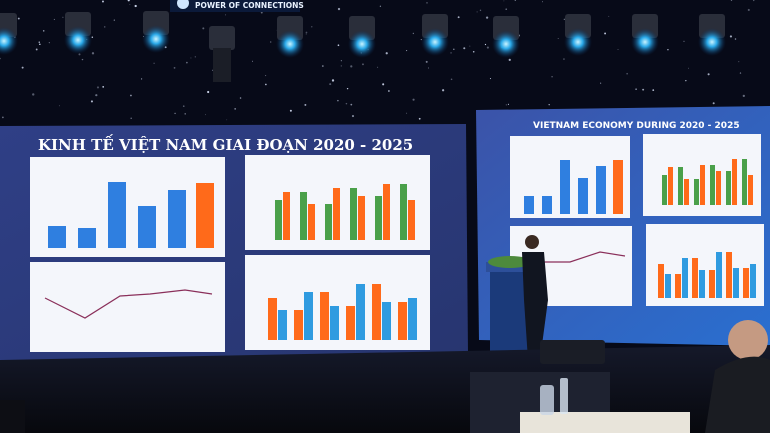  I want to click on audience-head, so click(748, 340).